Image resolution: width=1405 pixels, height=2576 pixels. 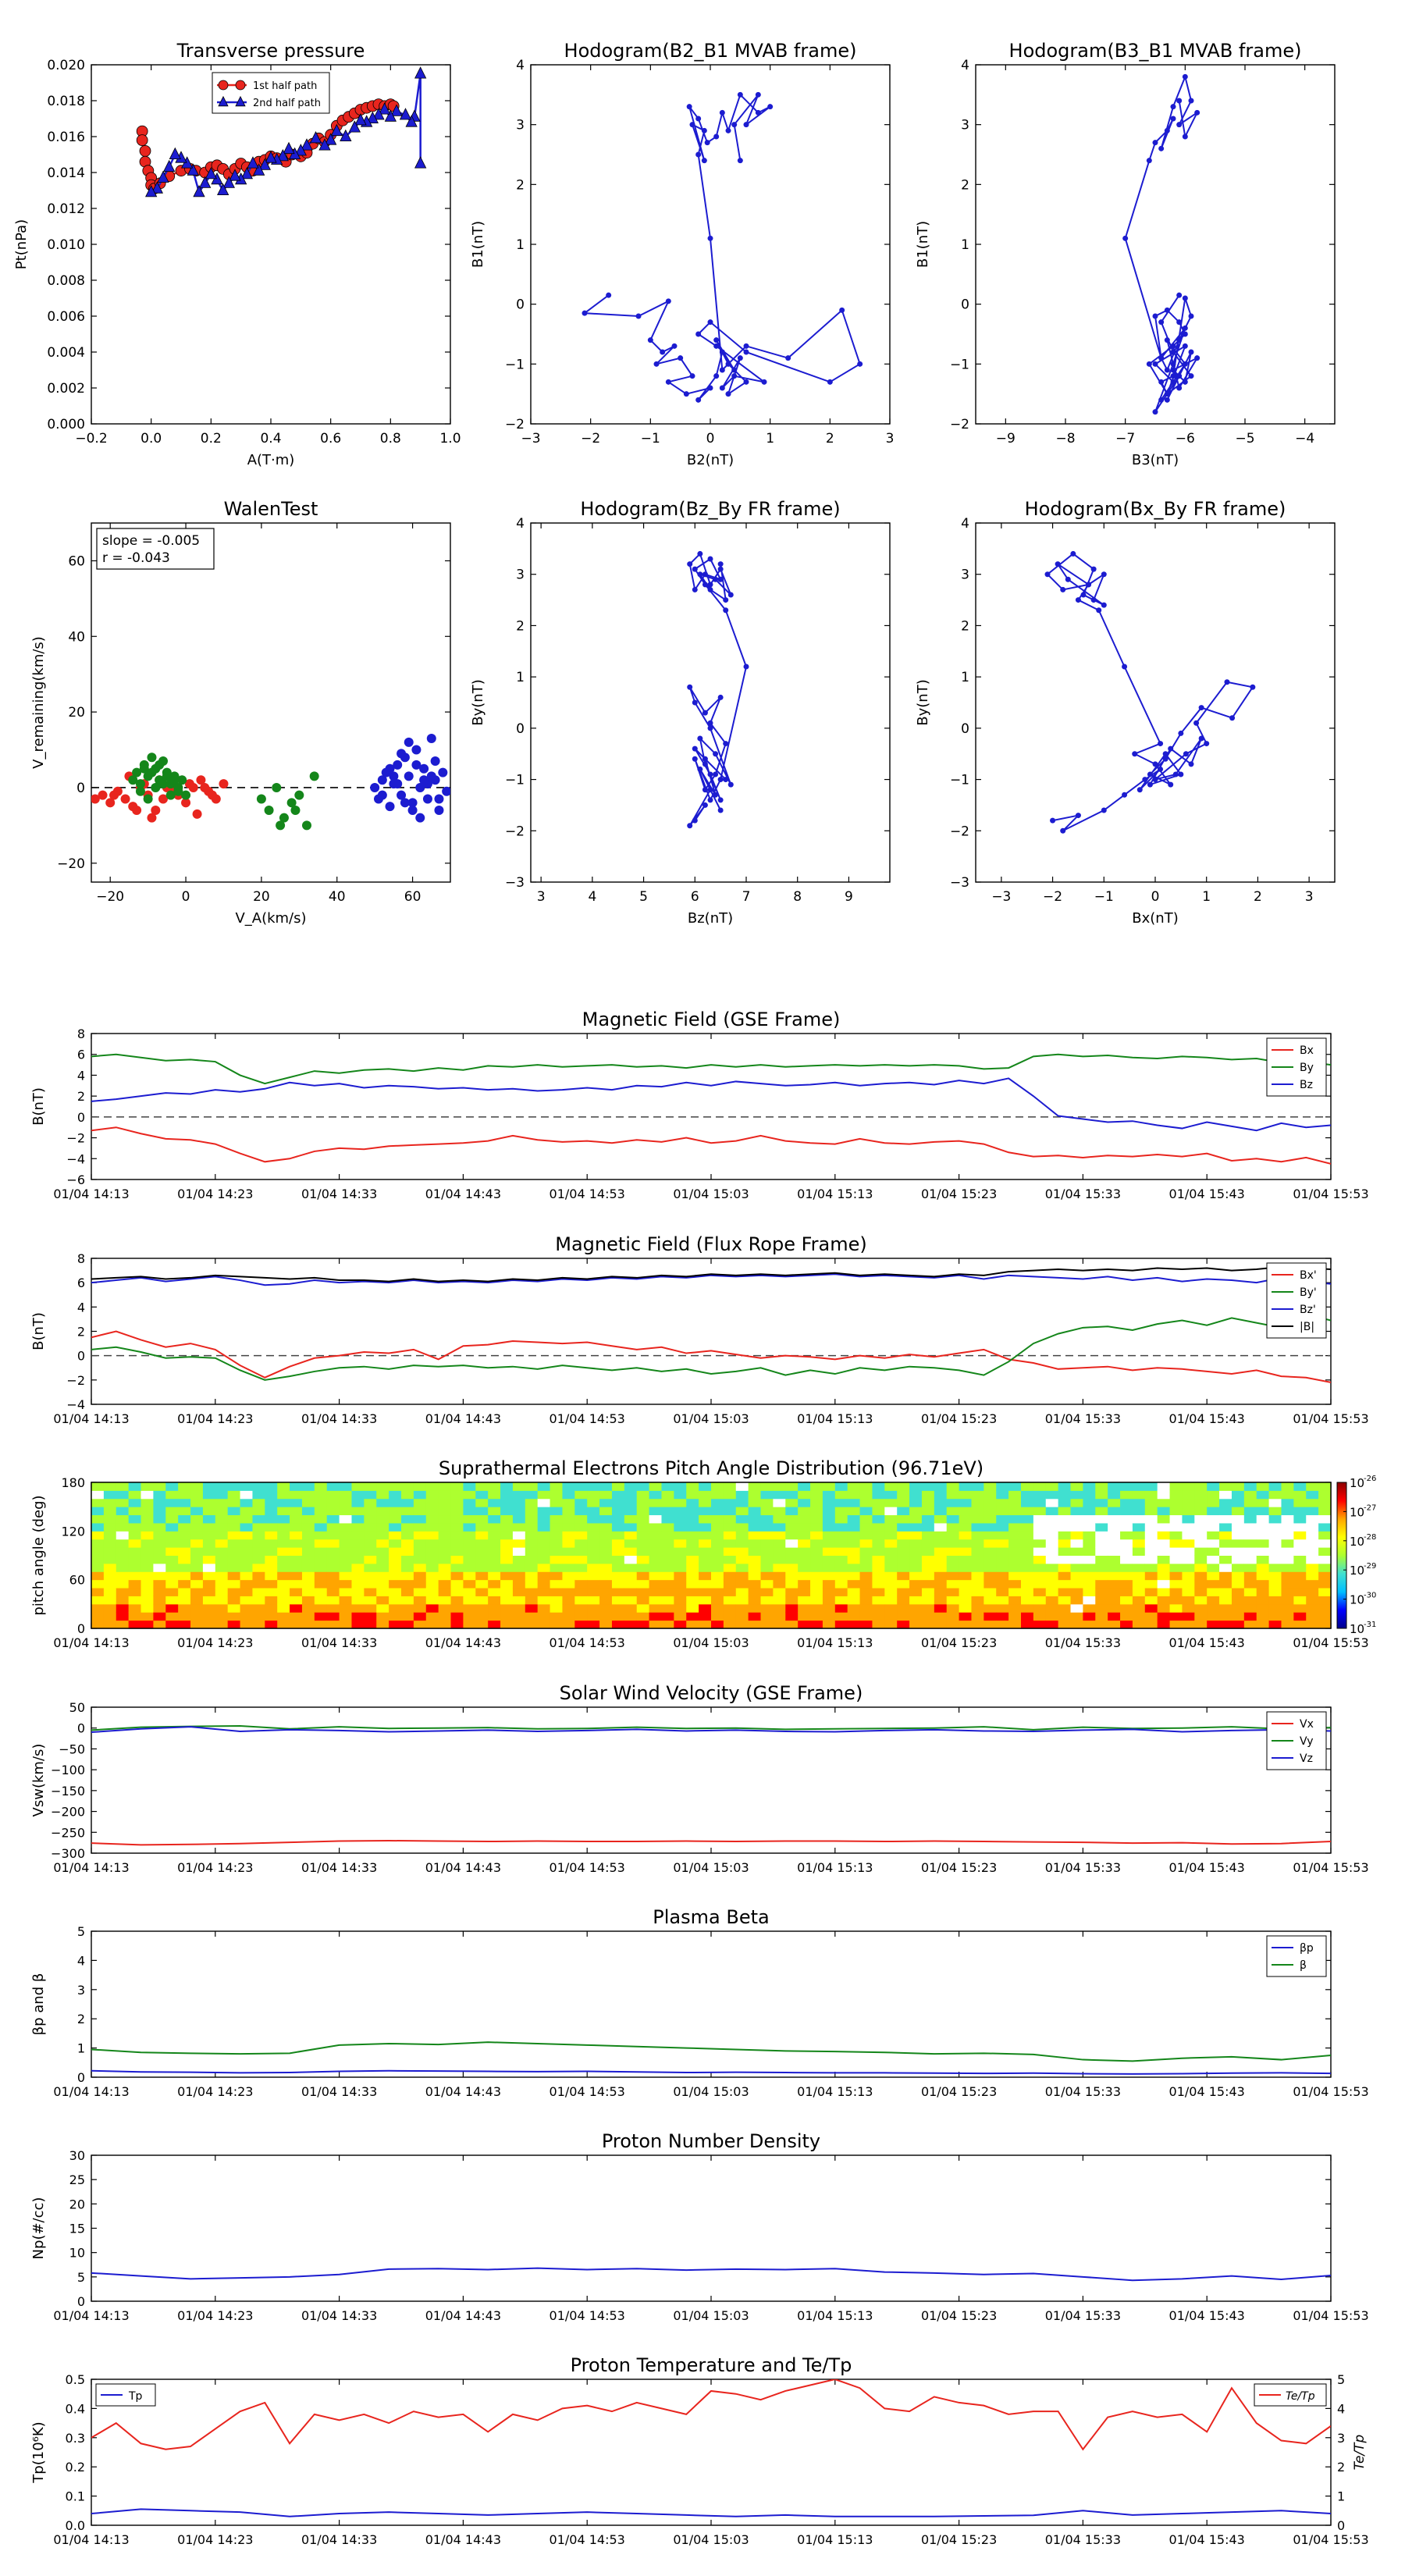 I want to click on y-tick-label: −3, so click(x=515, y=883).